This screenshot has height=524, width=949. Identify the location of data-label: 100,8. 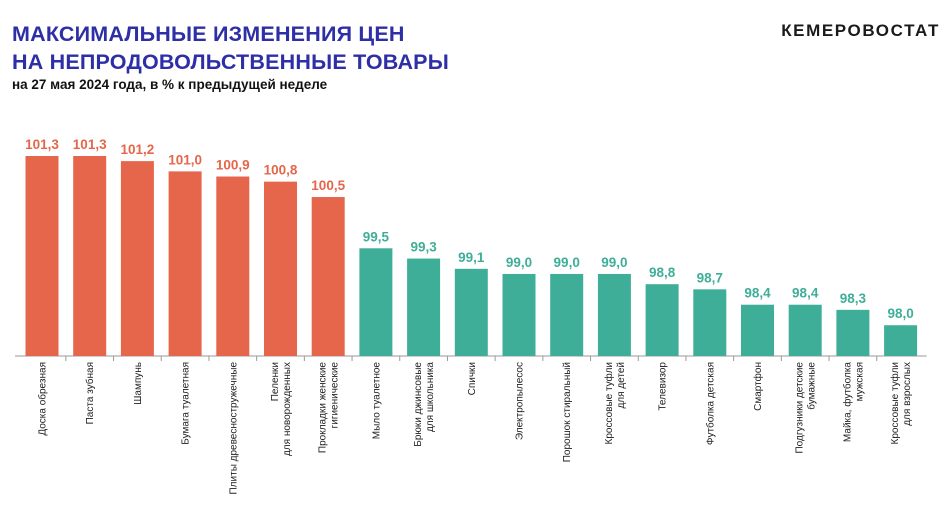
(281, 170).